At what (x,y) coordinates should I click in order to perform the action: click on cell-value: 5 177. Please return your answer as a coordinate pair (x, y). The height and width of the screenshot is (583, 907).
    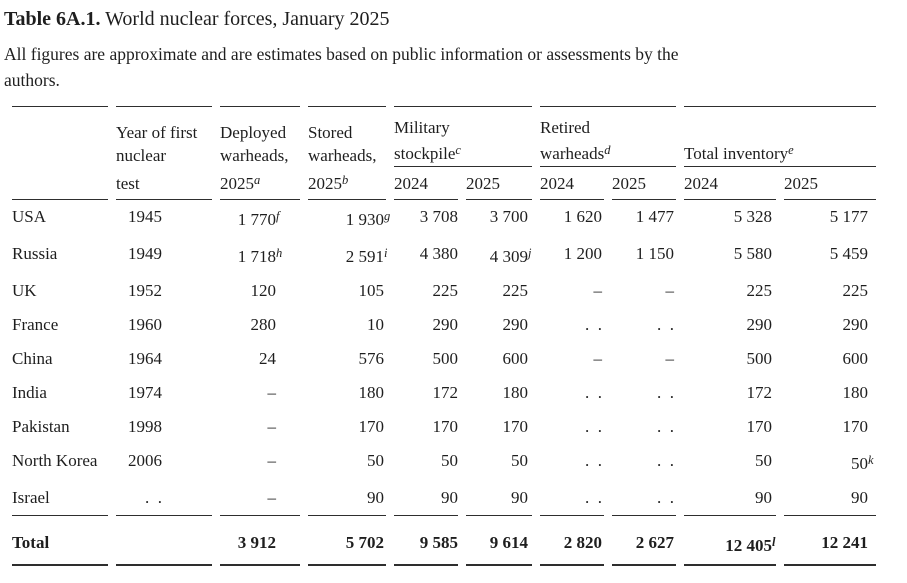
    Looking at the image, I should click on (849, 216).